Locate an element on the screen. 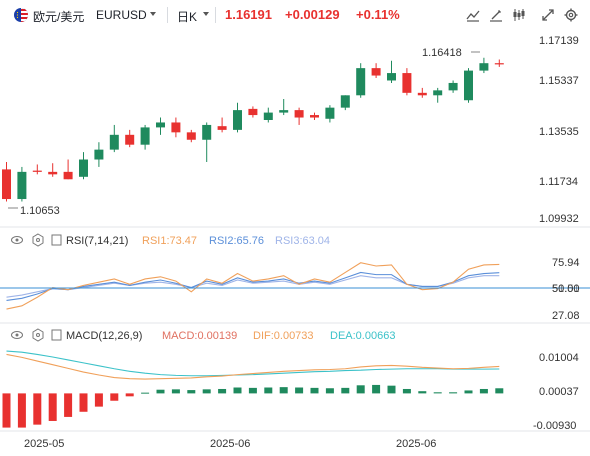 The image size is (590, 456). macd-settings-button is located at coordinates (38, 335).